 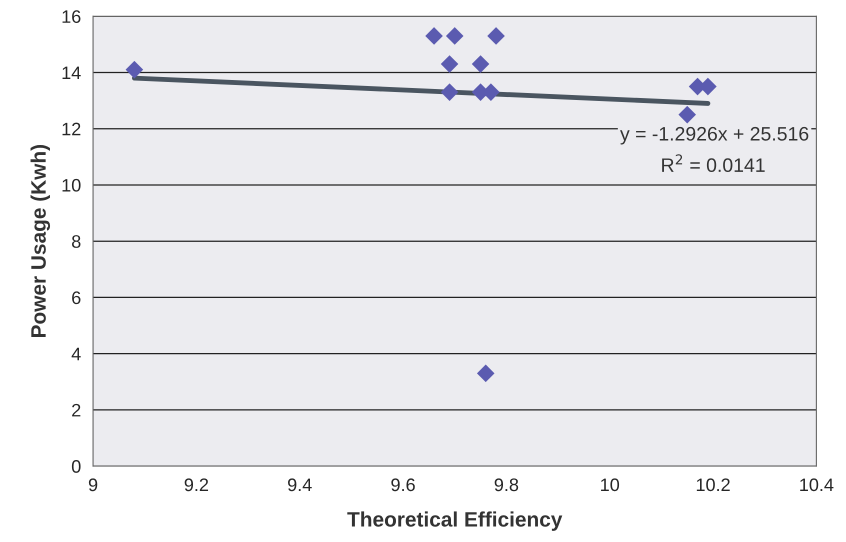 I want to click on y-axis-title: Power Usage (Kwh), so click(x=40, y=241).